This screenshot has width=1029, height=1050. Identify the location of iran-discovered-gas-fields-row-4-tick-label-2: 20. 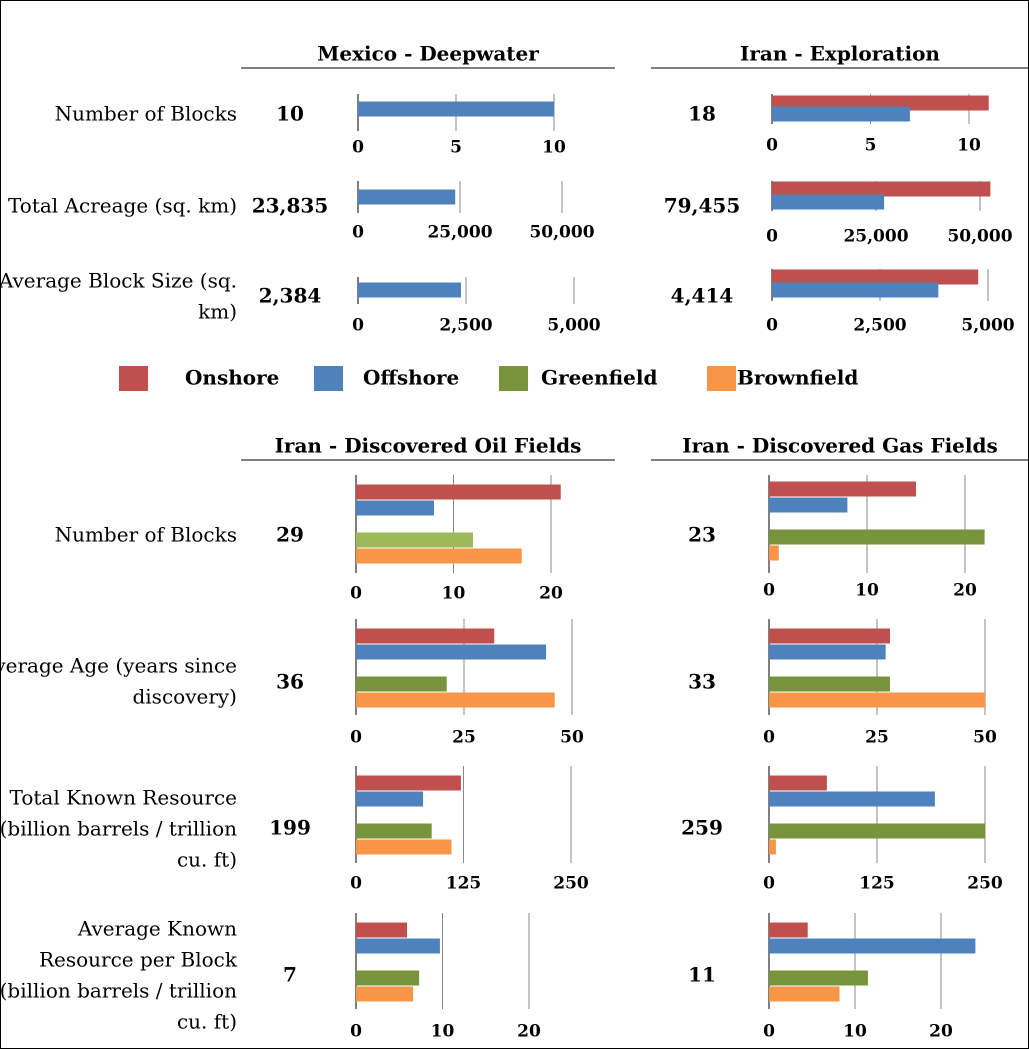
(941, 1032).